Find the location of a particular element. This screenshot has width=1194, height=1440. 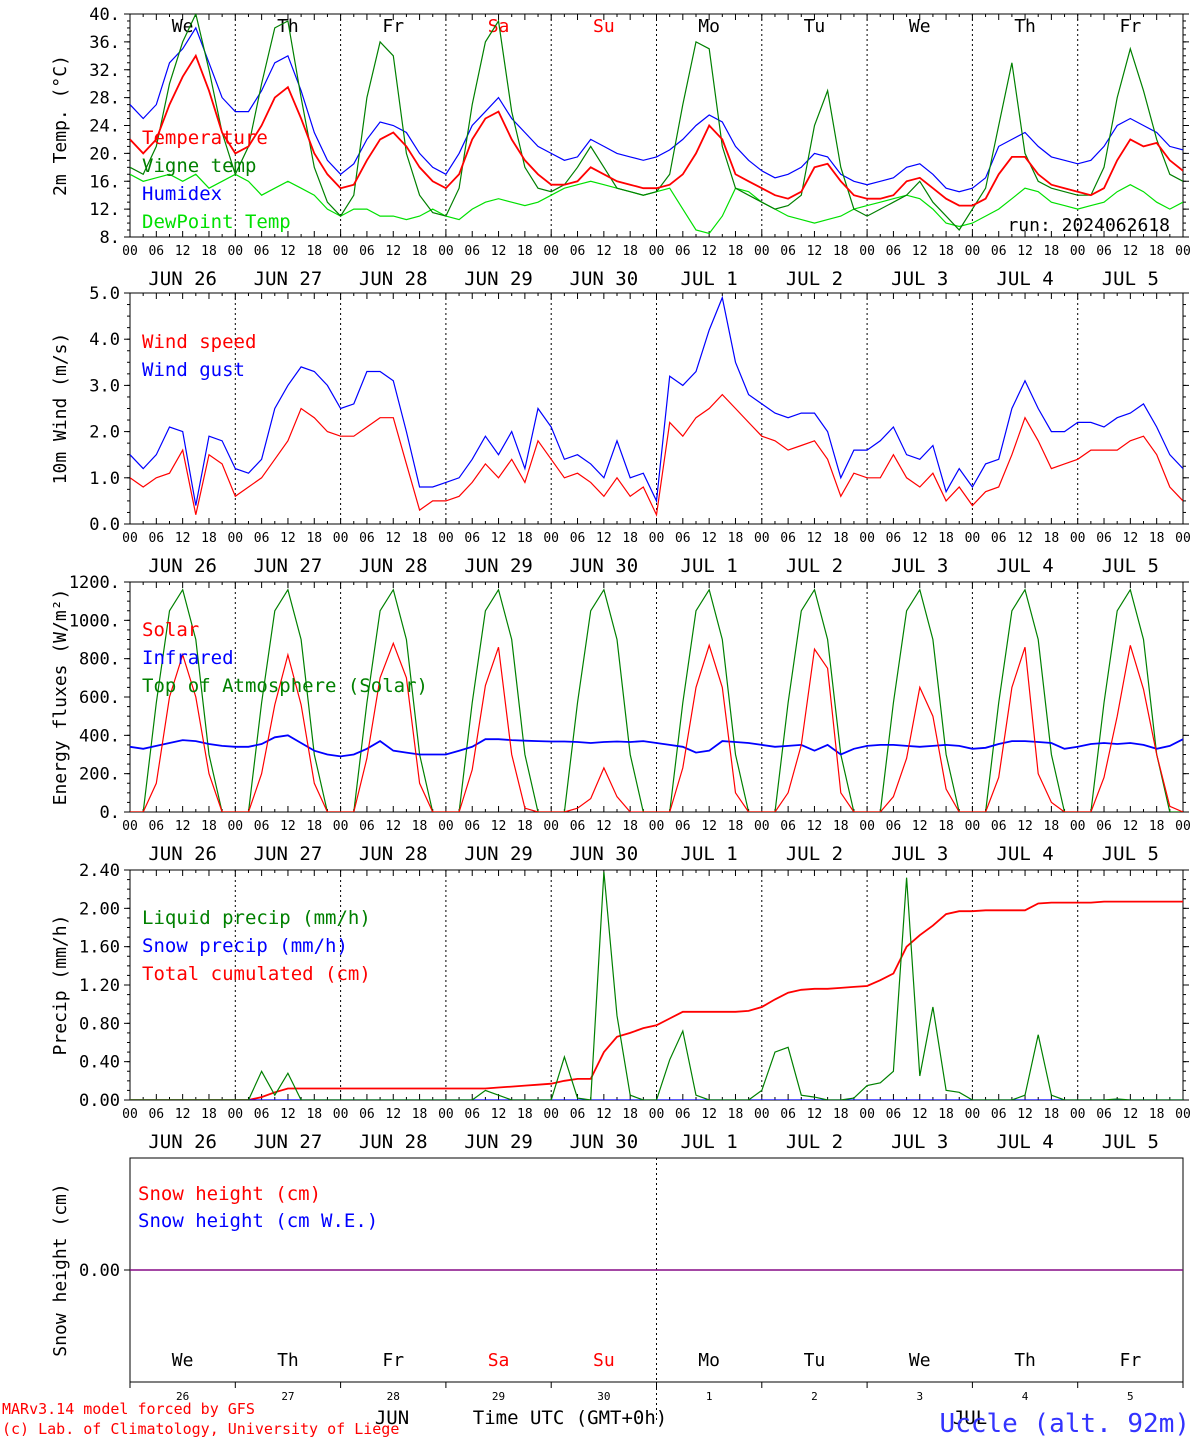

y-axis-label: Energy fluxes (W/m²) is located at coordinates (60, 697).